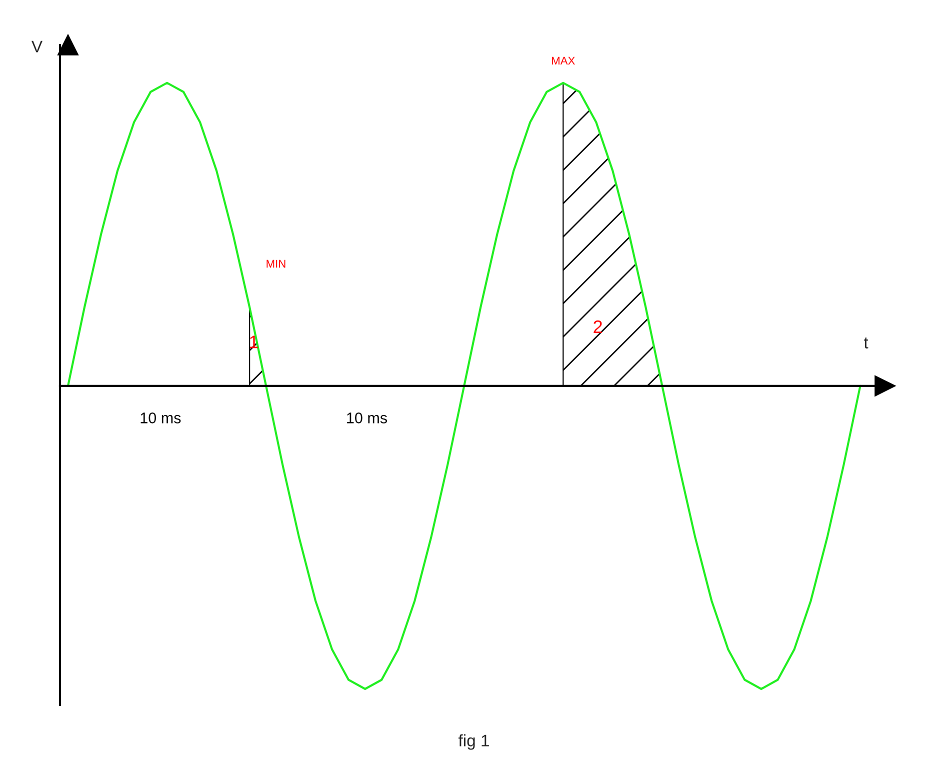 The height and width of the screenshot is (776, 933). Describe the element at coordinates (866, 343) in the screenshot. I see `x-axis-title: t` at that location.